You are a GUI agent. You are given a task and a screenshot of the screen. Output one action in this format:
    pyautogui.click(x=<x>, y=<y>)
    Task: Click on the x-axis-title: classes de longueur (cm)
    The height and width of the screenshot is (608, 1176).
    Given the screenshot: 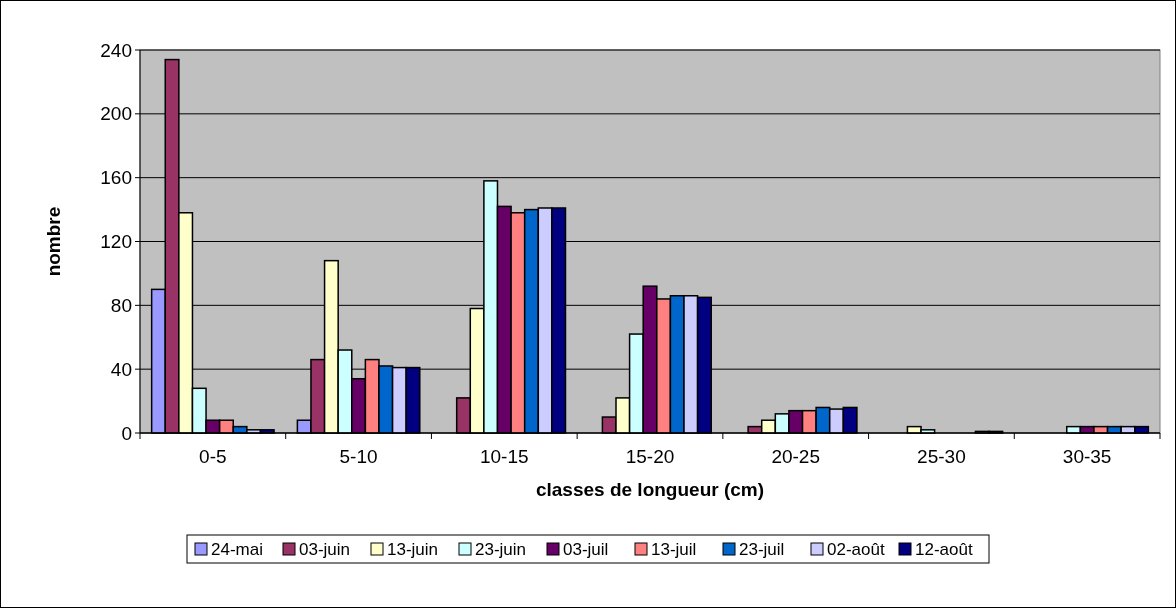 What is the action you would take?
    pyautogui.click(x=650, y=489)
    